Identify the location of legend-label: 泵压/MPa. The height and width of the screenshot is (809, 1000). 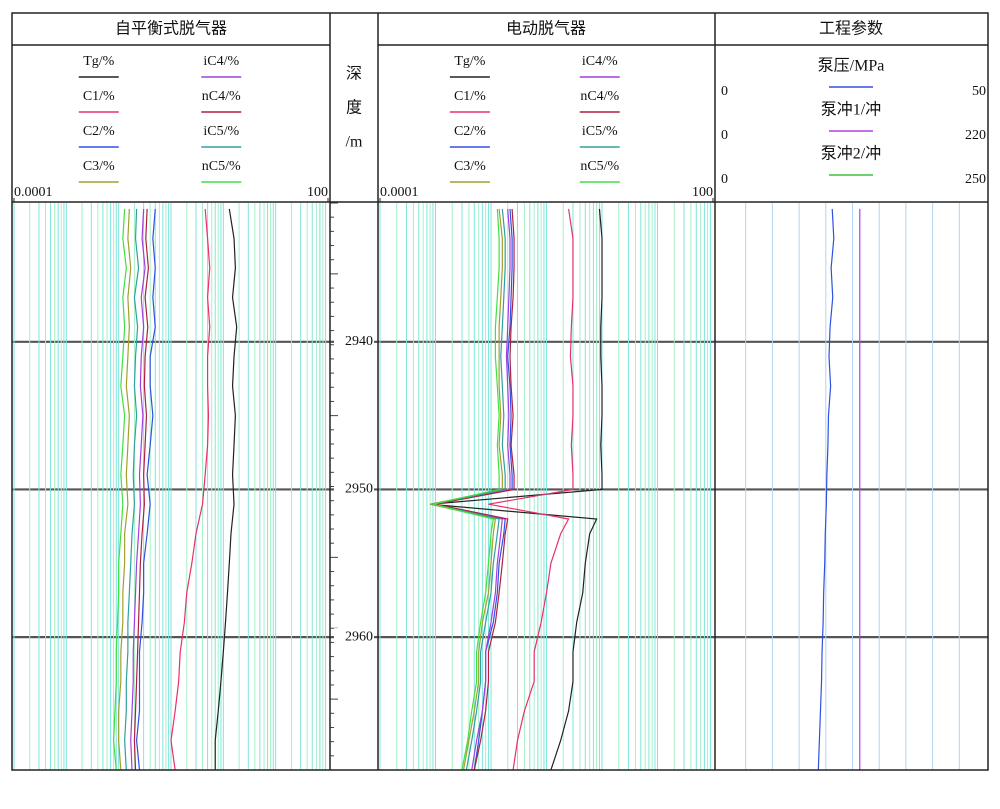
(851, 66).